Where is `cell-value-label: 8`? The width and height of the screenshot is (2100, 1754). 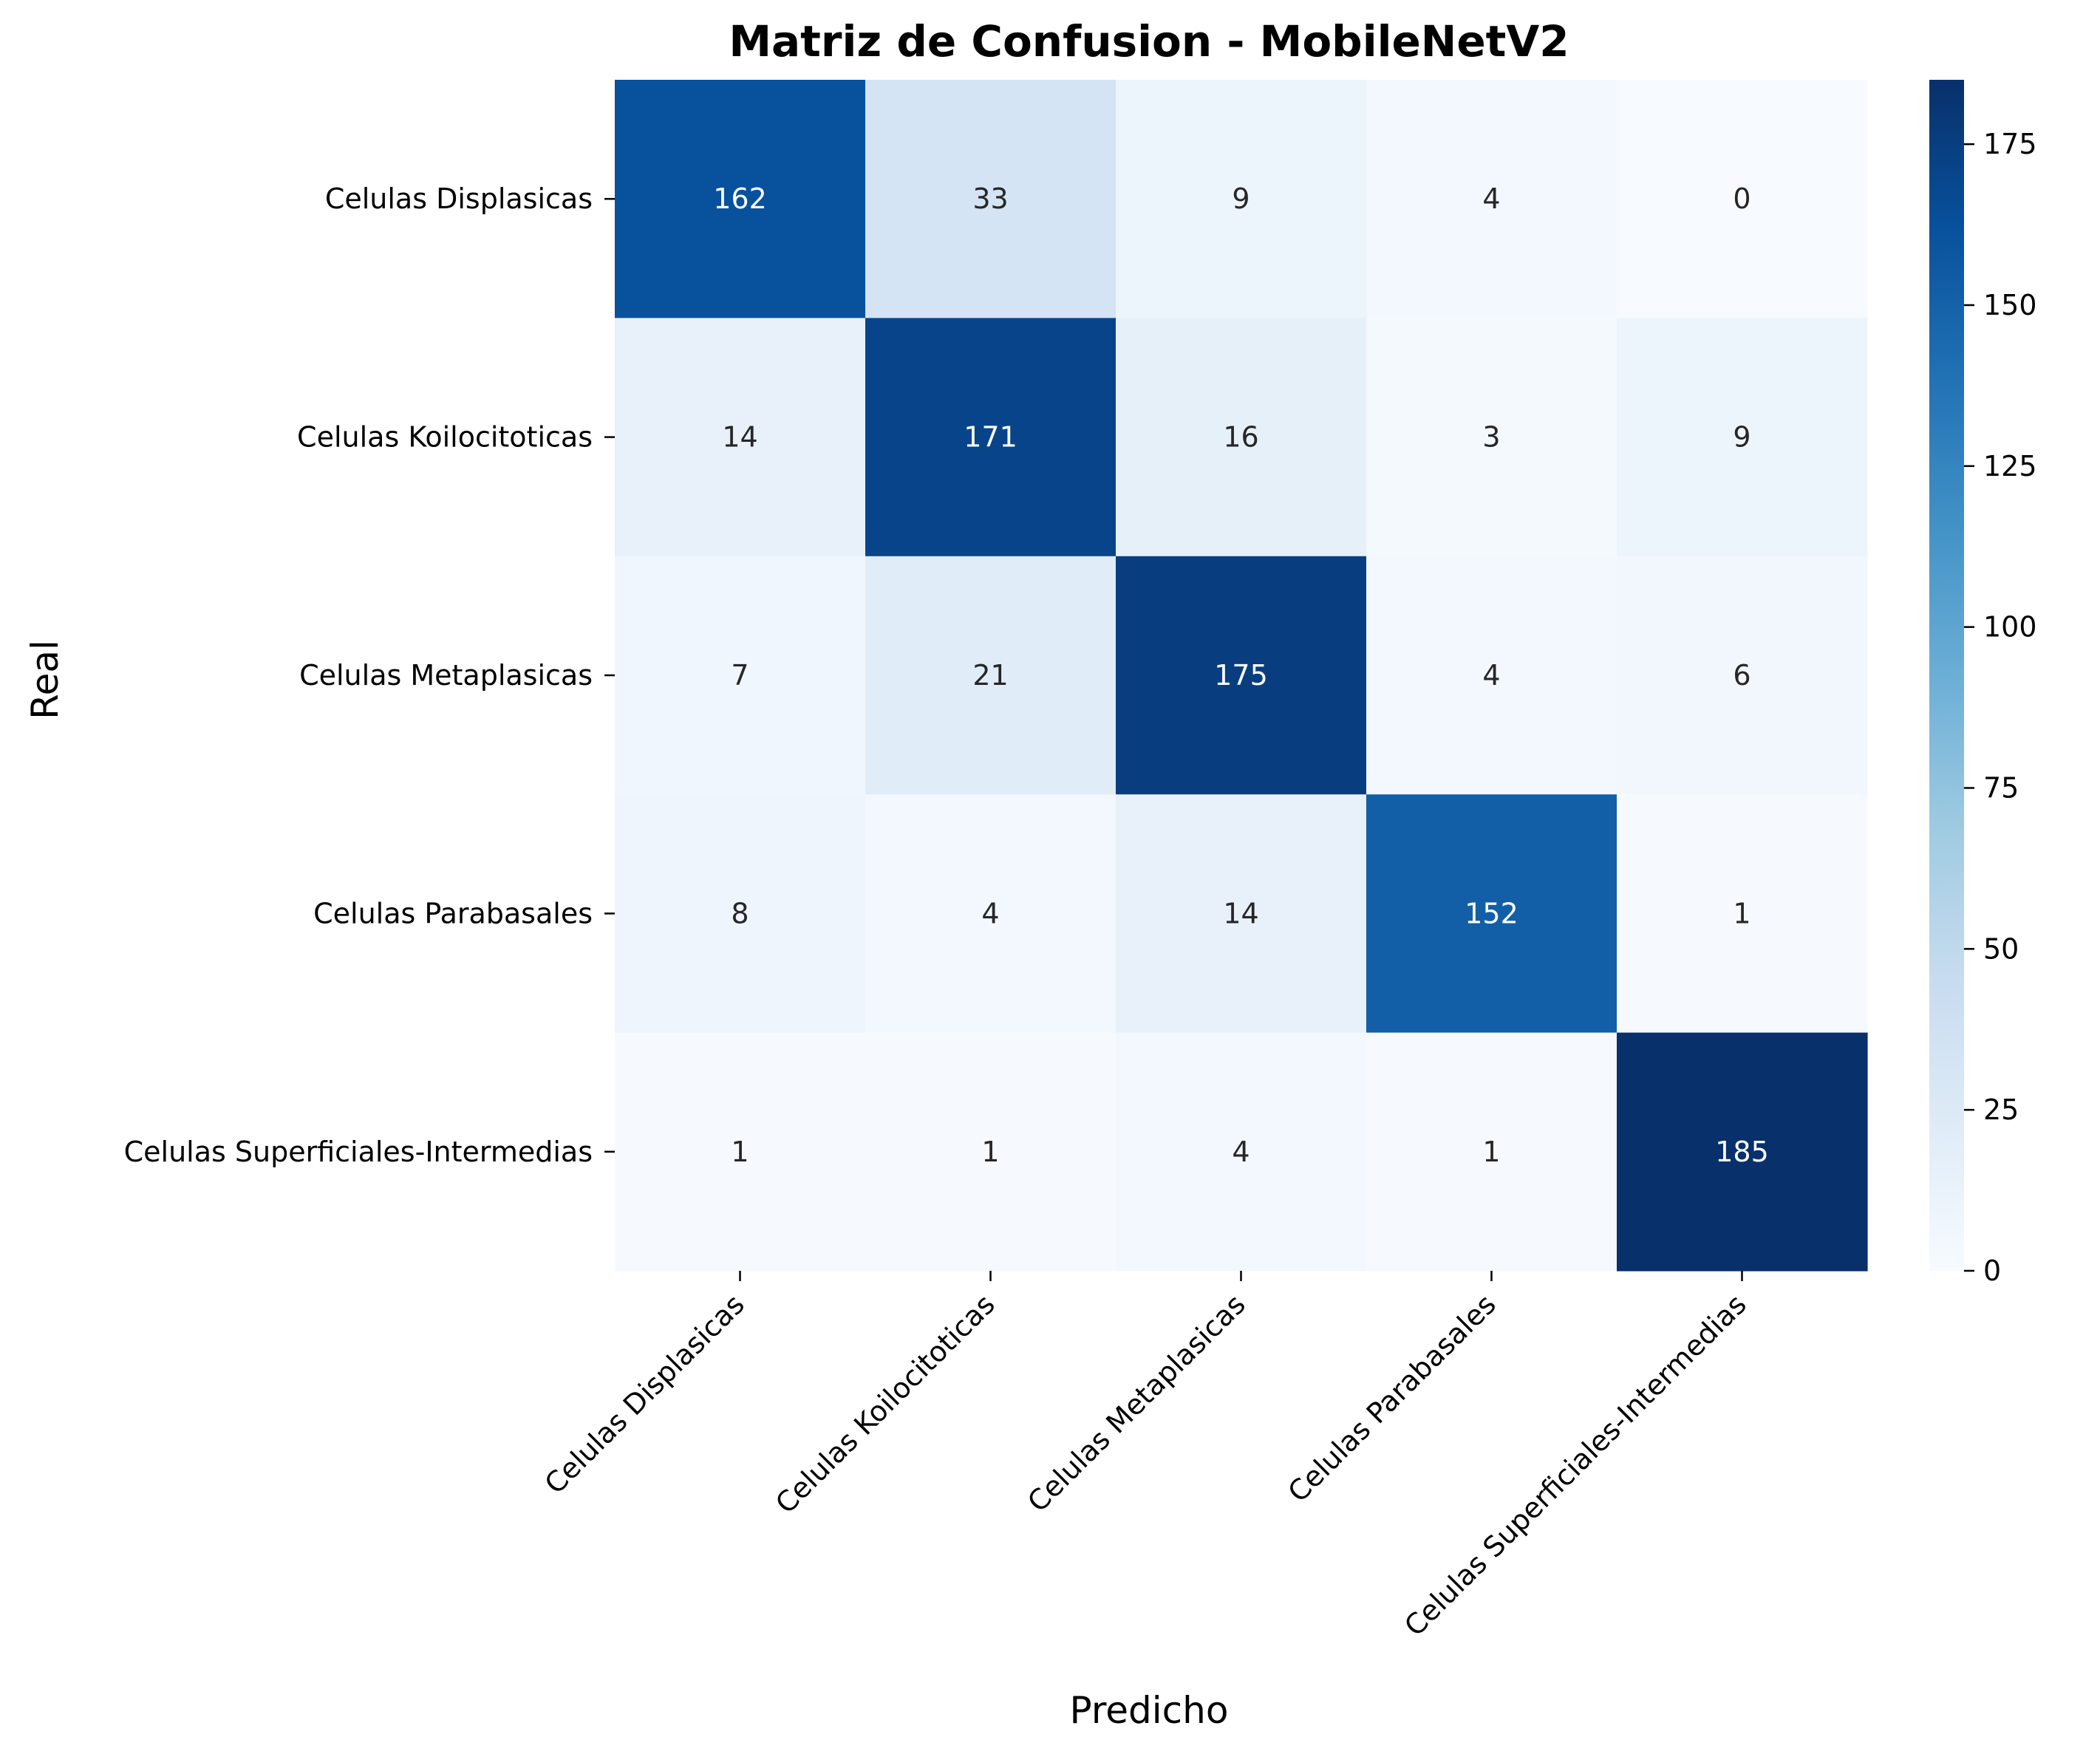 cell-value-label: 8 is located at coordinates (740, 913).